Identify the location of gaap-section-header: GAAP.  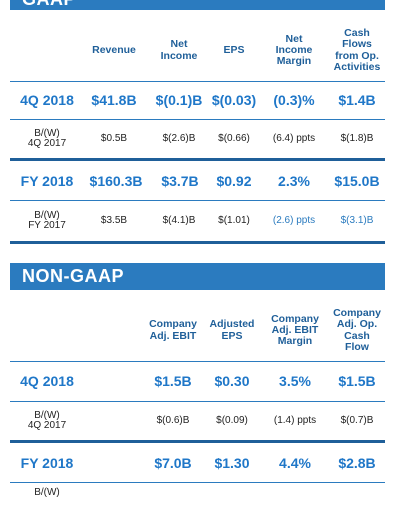
(197, 5).